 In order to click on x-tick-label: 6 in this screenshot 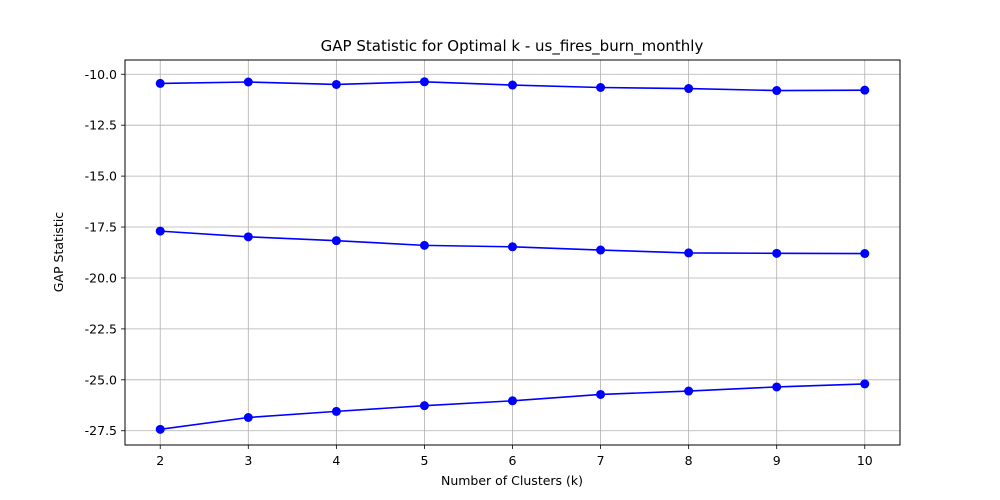, I will do `click(513, 460)`.